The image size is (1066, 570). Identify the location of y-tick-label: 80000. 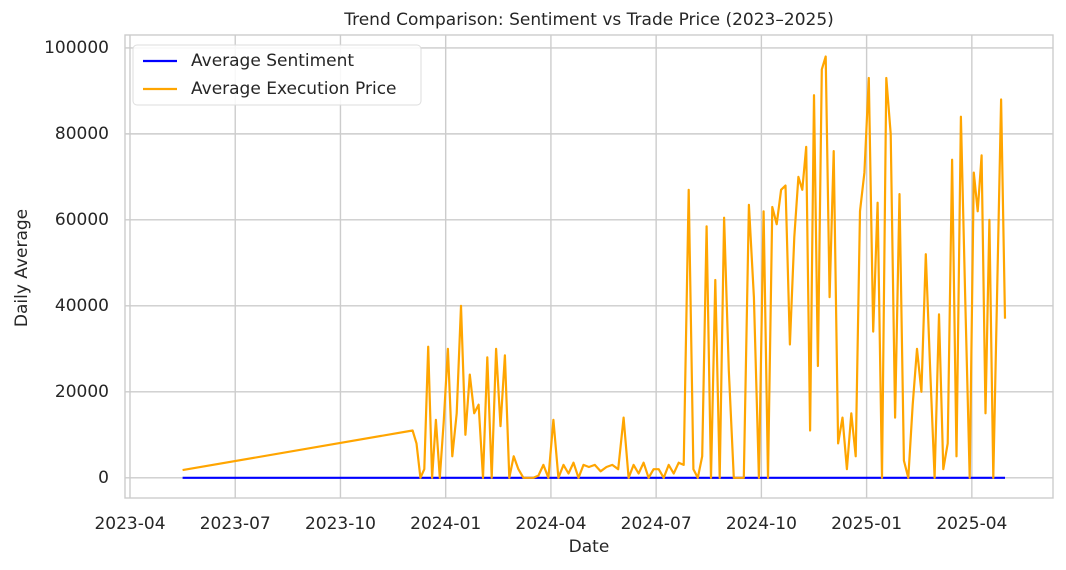
(82, 134).